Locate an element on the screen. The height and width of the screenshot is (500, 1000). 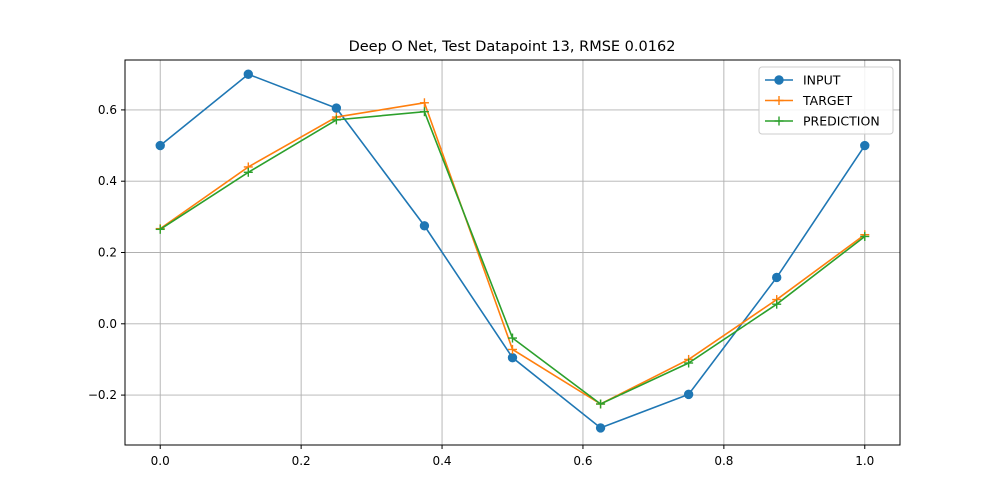
legend-marker-prediction is located at coordinates (779, 121).